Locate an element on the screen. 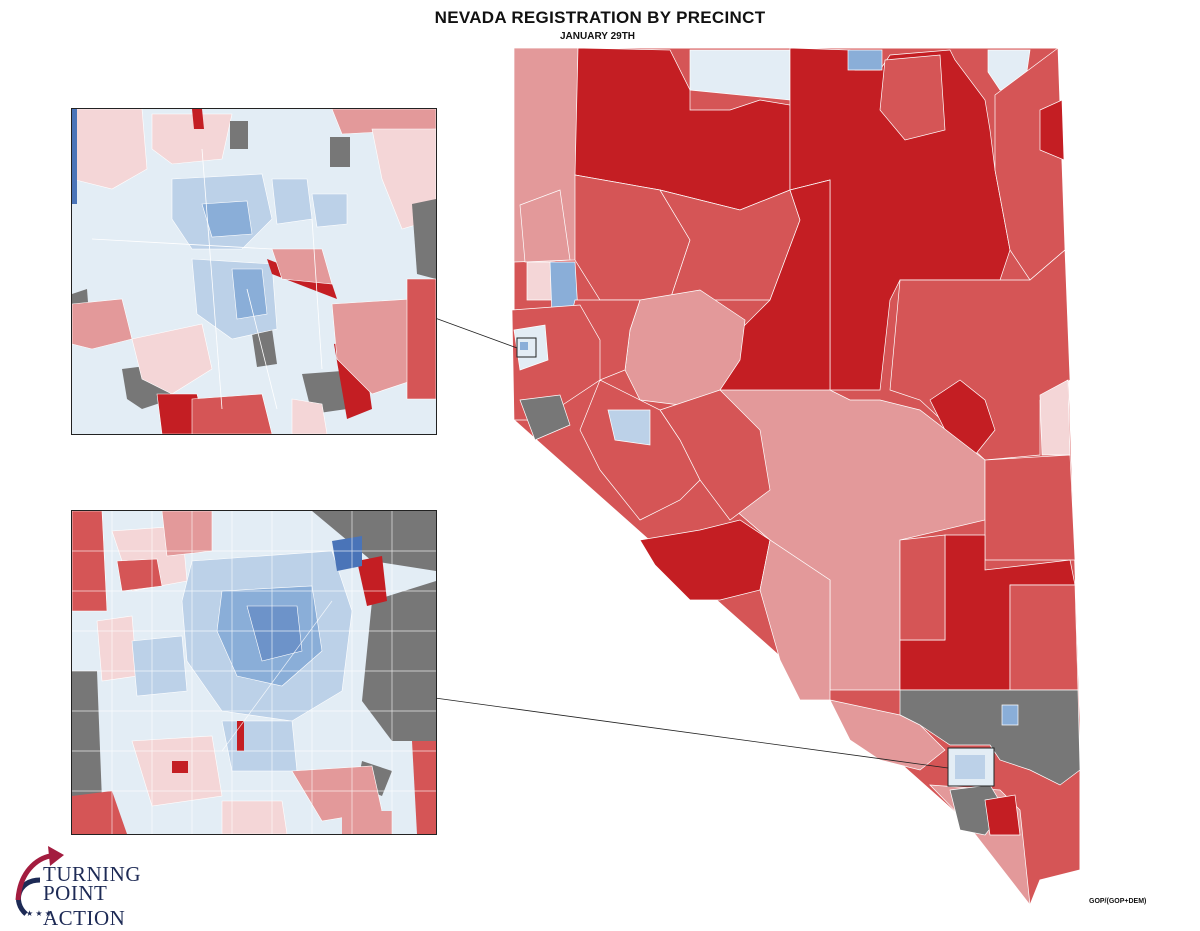 This screenshot has width=1200, height=931. region-nw-small is located at coordinates (545, 226).